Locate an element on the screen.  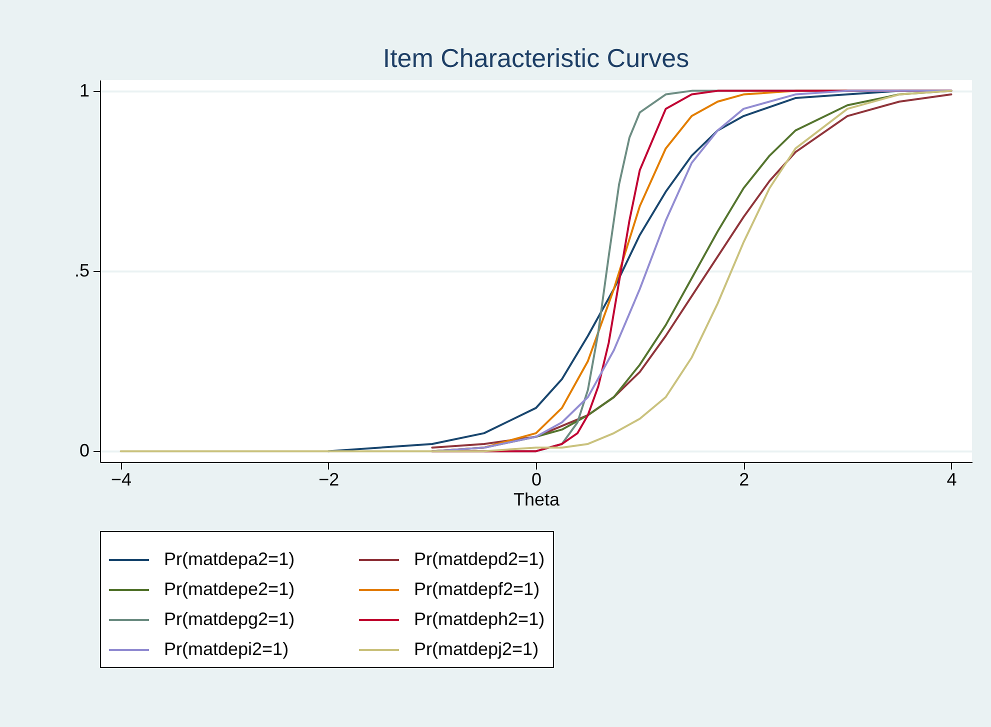
x-tick-label: −2 is located at coordinates (329, 480).